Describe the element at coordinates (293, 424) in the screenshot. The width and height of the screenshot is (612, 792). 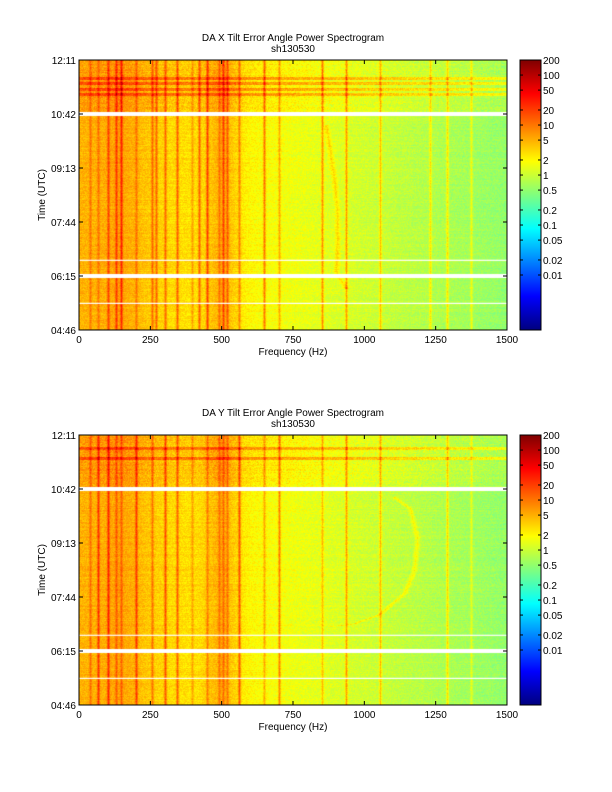
I see `panel-2-subtitle: sh130530` at that location.